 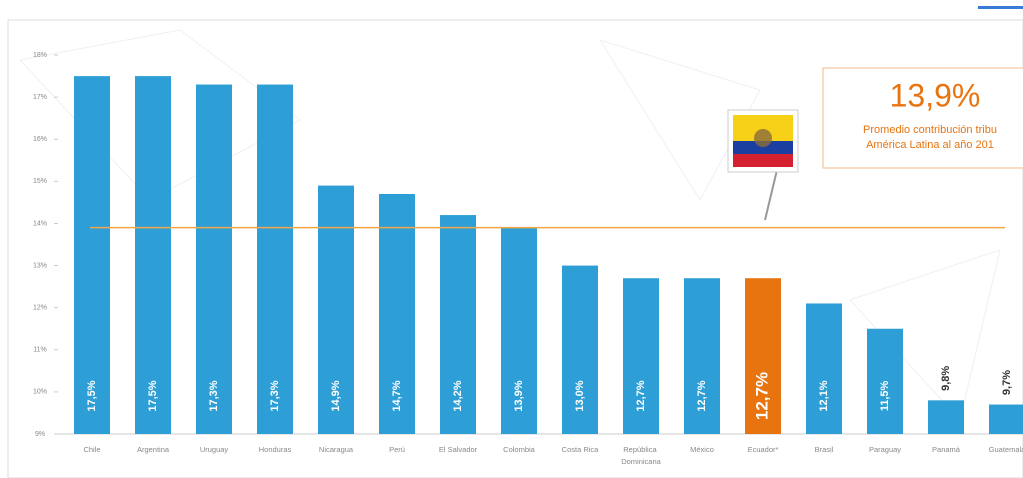 What do you see at coordinates (922, 118) in the screenshot?
I see `average-box` at bounding box center [922, 118].